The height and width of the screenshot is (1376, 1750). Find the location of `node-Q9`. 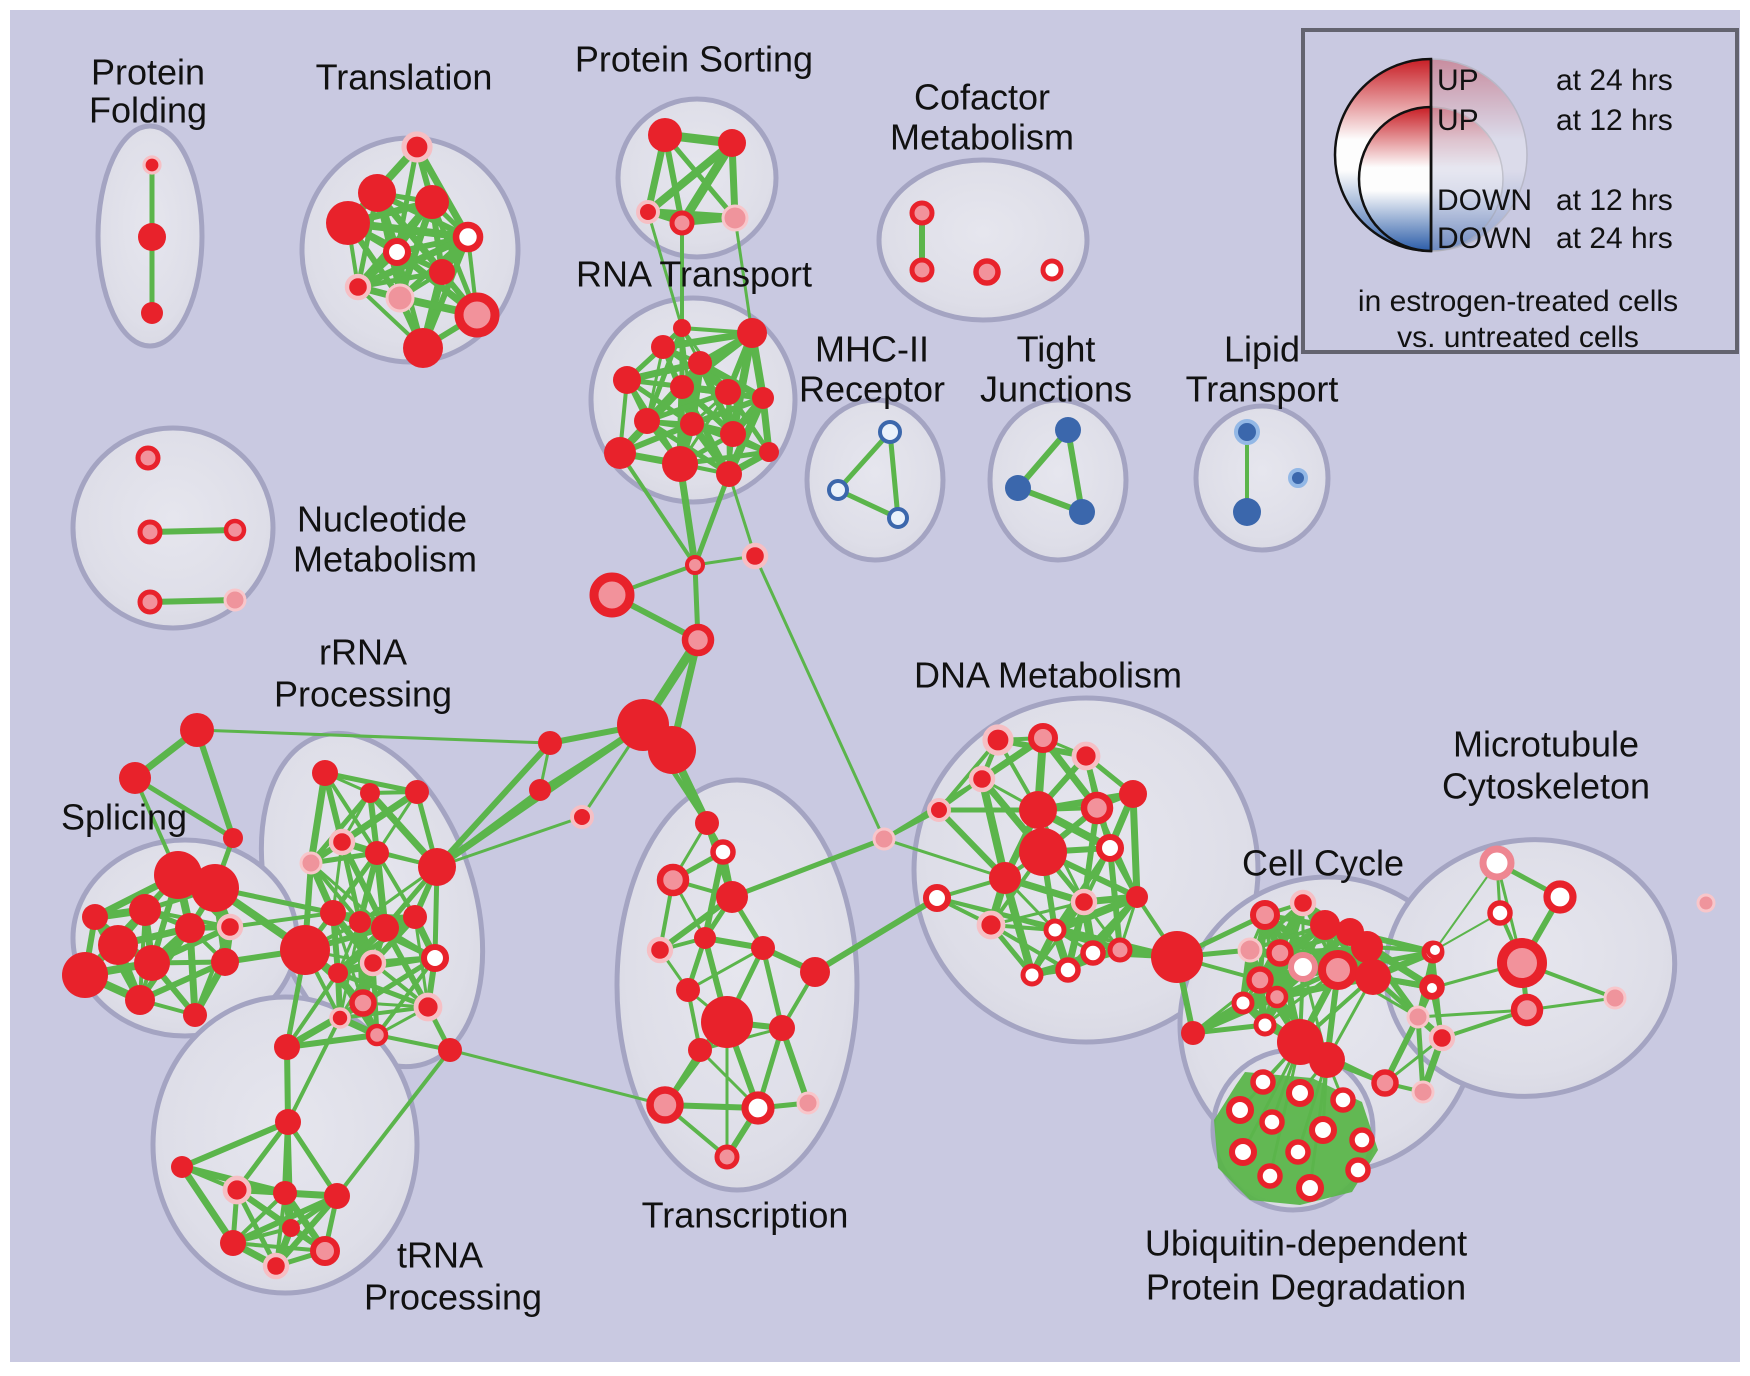

node-Q9 is located at coordinates (385, 928).